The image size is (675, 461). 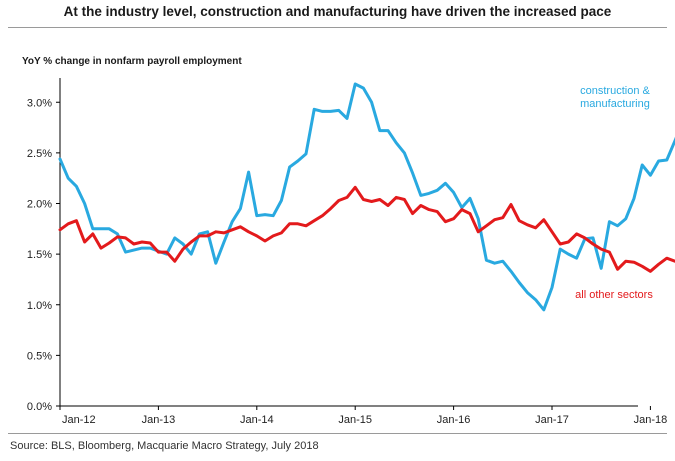 I want to click on y-tick-label: 1.5%, so click(x=39, y=255).